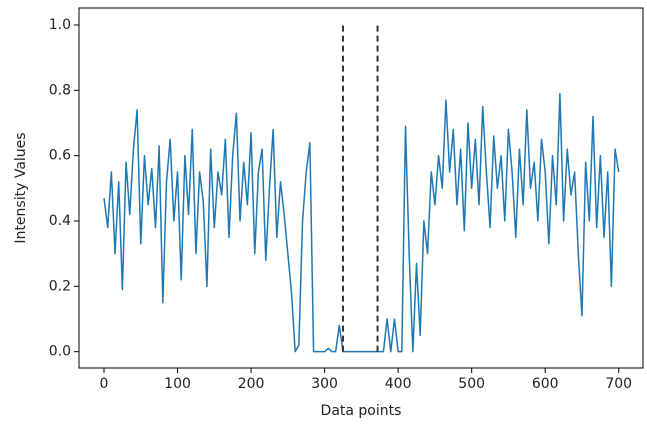 The width and height of the screenshot is (647, 430). What do you see at coordinates (60, 221) in the screenshot?
I see `y-tick-label: 0.4` at bounding box center [60, 221].